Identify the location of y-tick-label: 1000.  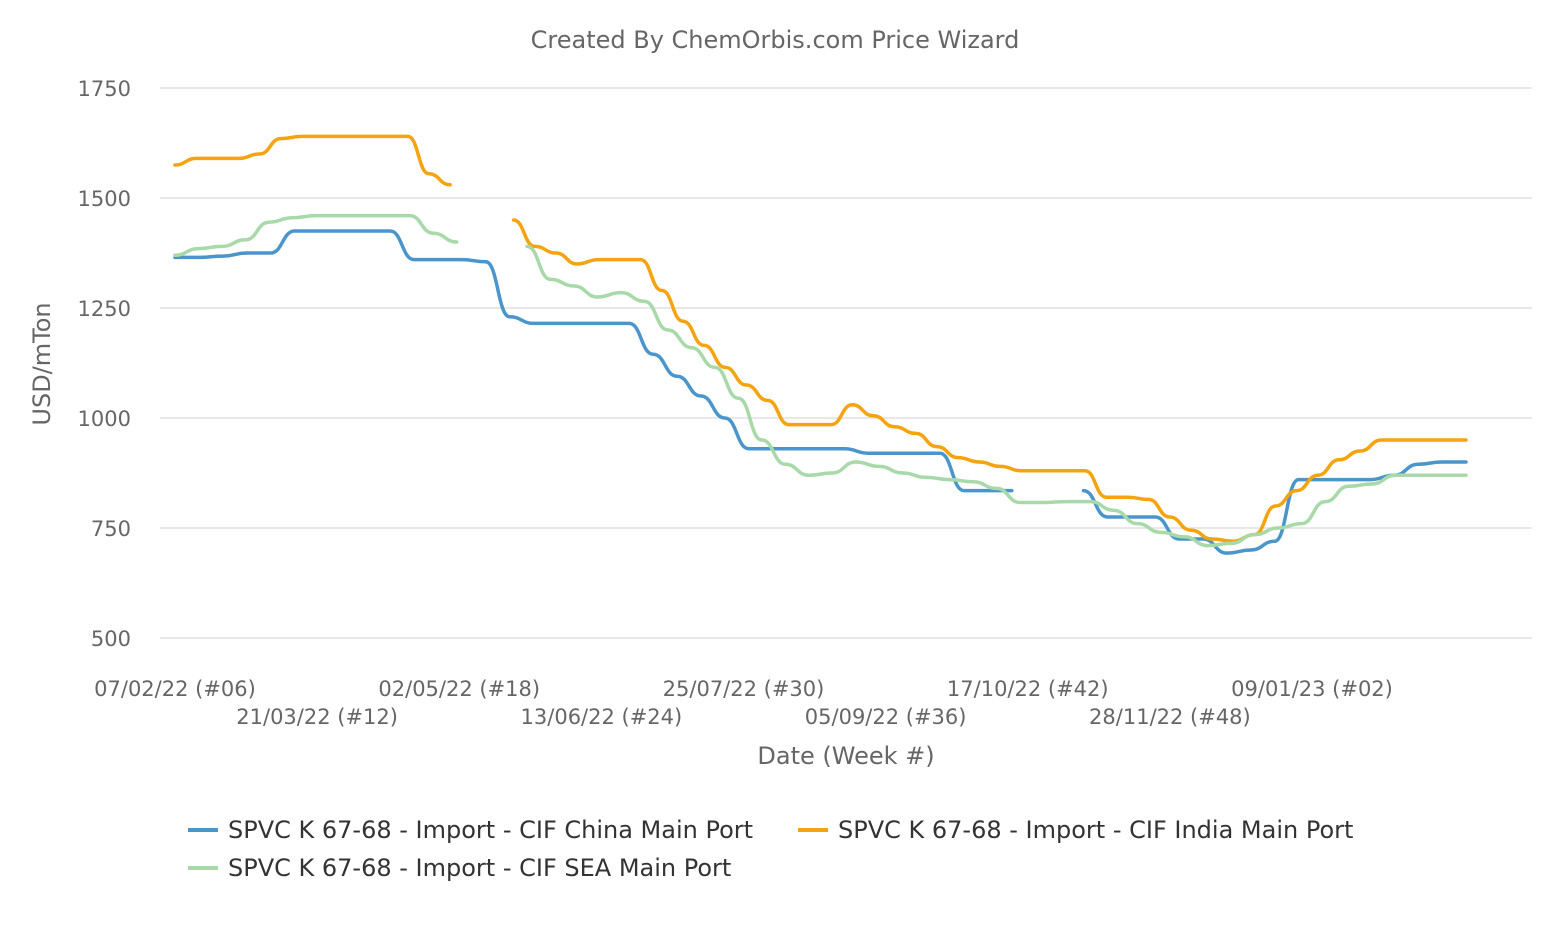
(104, 419).